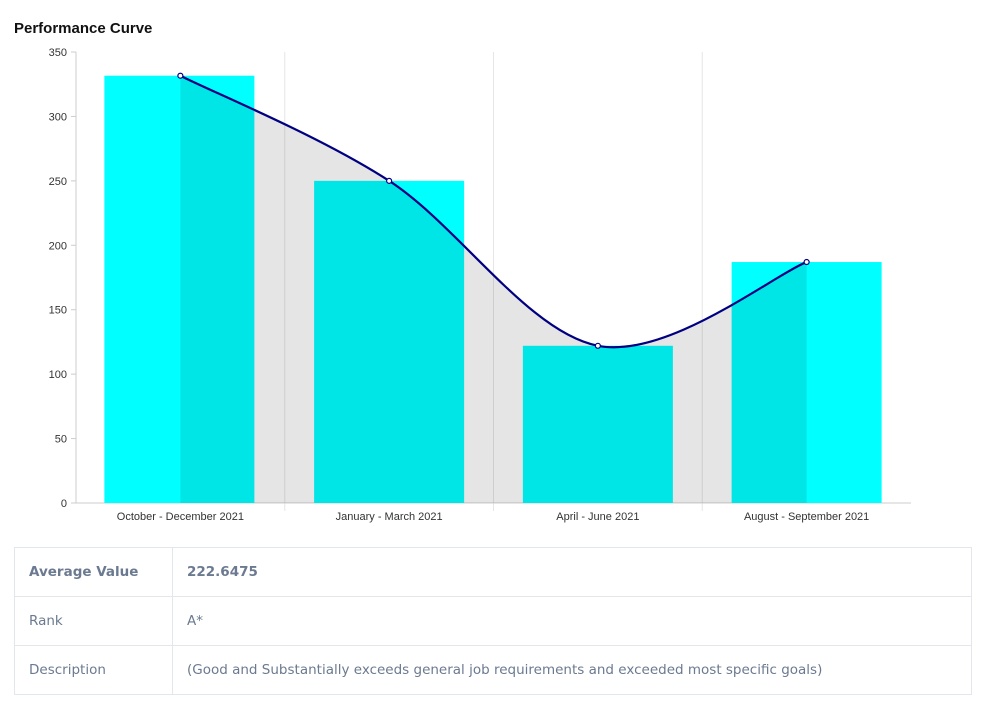  Describe the element at coordinates (389, 517) in the screenshot. I see `x-tick-label: January - March 2021` at that location.